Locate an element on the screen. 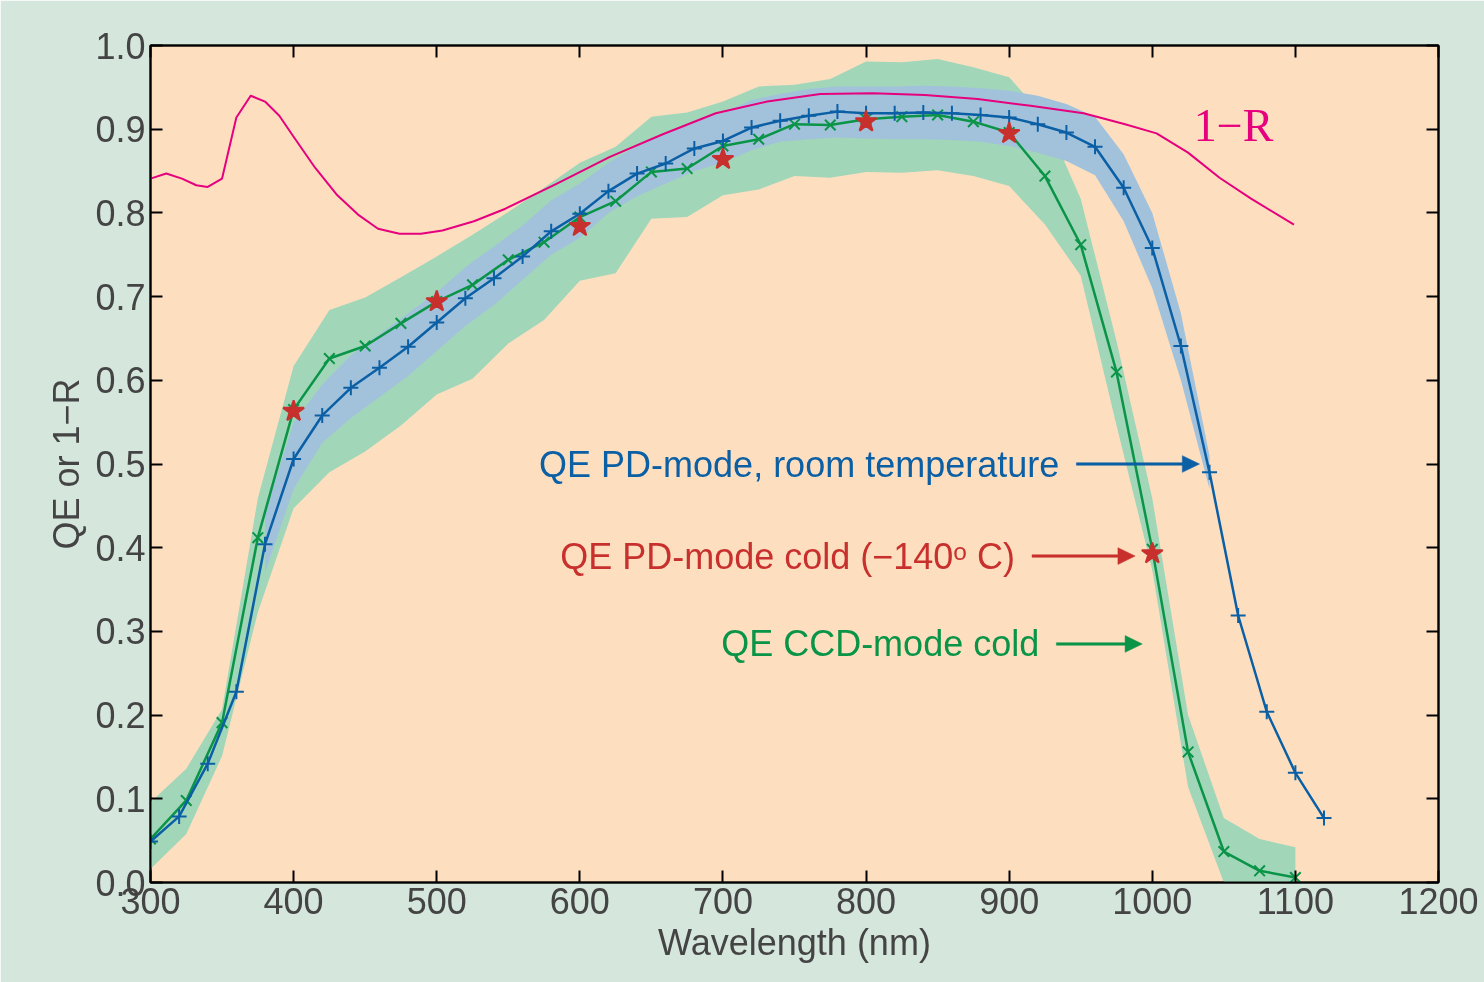 The width and height of the screenshot is (1484, 982). x-tick-label: 1100 is located at coordinates (1295, 901).